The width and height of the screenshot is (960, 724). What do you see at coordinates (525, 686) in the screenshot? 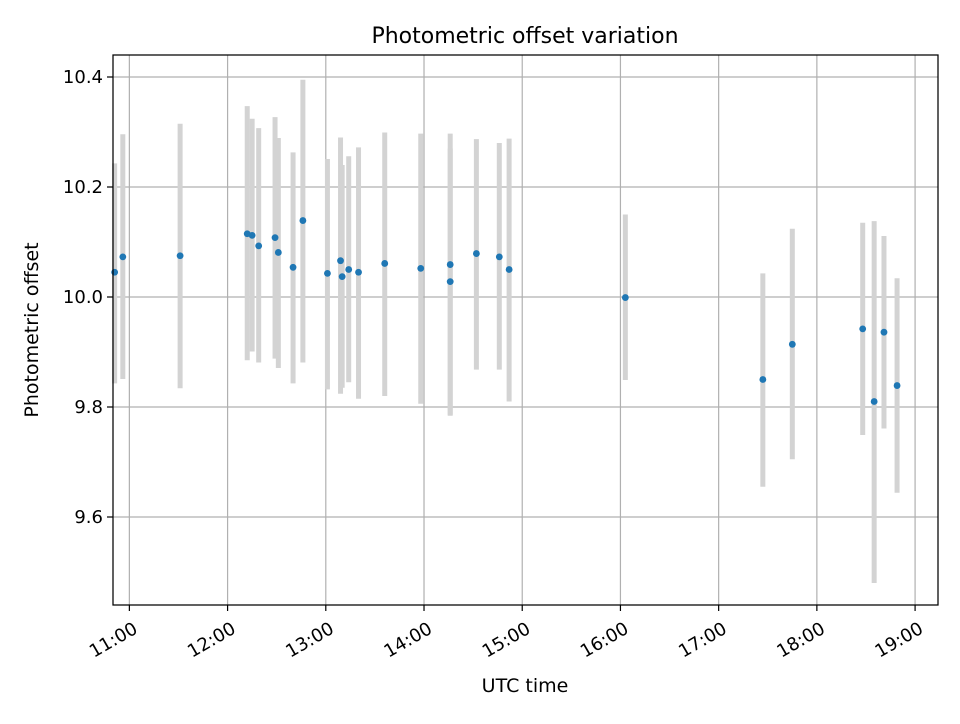
I see `x-axis-label: UTC time` at bounding box center [525, 686].